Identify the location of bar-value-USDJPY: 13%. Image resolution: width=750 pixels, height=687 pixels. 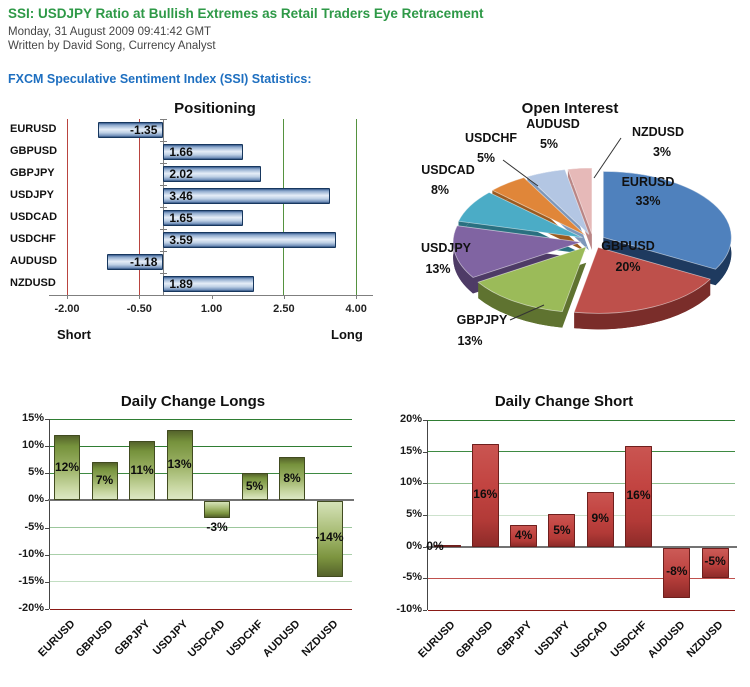
(179, 464).